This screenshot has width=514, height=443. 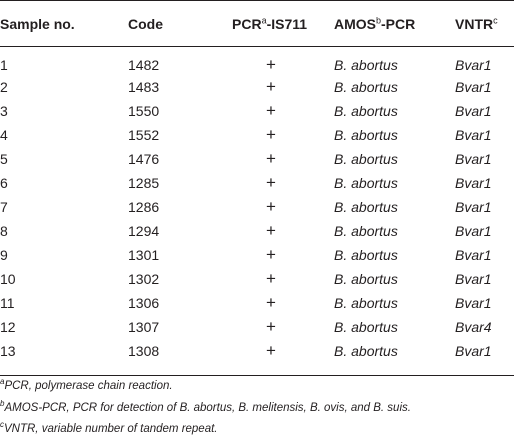 What do you see at coordinates (355, 23) in the screenshot?
I see `header-amos-label: AMOS` at bounding box center [355, 23].